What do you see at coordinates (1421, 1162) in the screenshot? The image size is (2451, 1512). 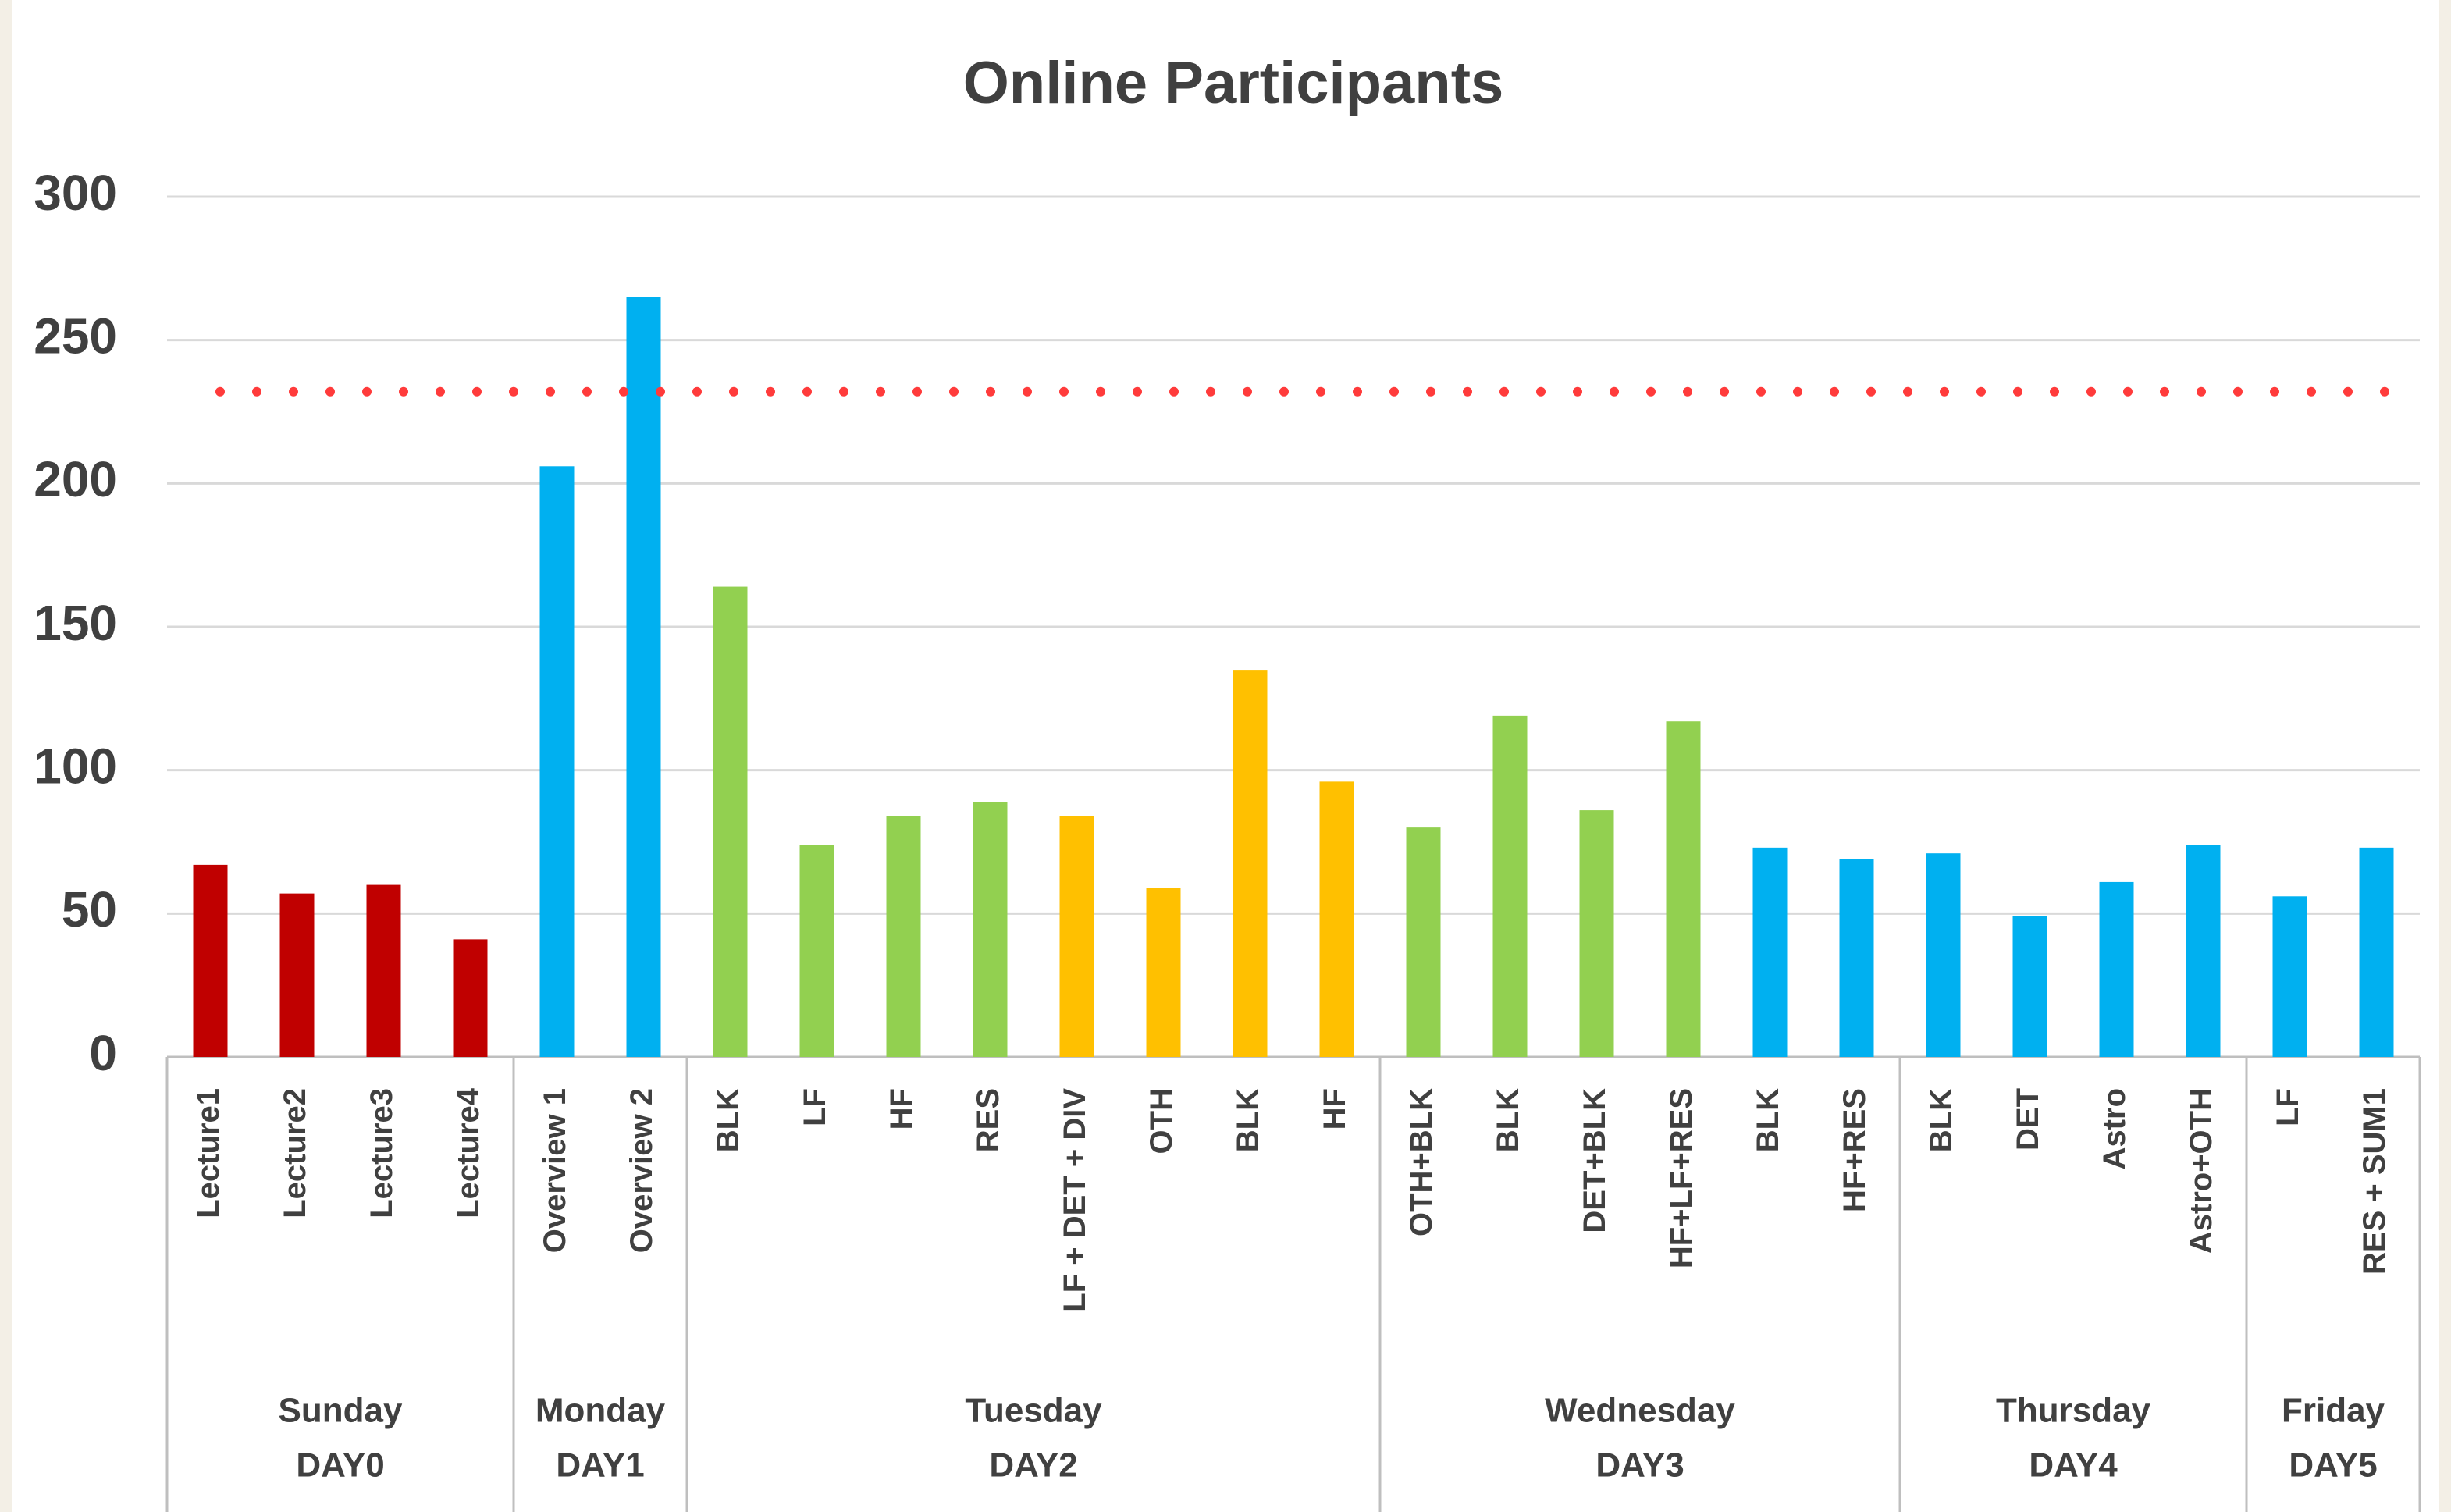 I see `x-tick-label: OTH+BLK` at bounding box center [1421, 1162].